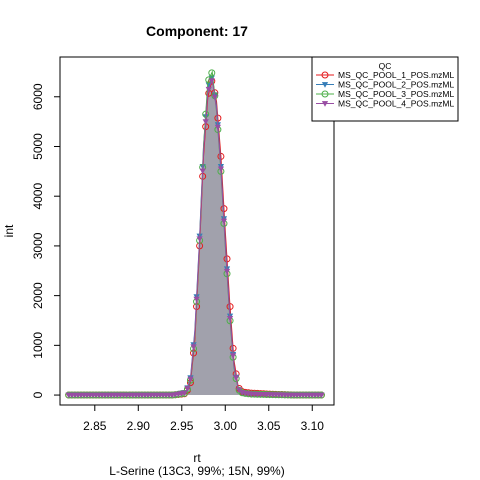 Image resolution: width=480 pixels, height=480 pixels. What do you see at coordinates (204, 418) in the screenshot?
I see `x-axis: 2.85 2.90 2.95 3.00 3.05 3.10` at bounding box center [204, 418].